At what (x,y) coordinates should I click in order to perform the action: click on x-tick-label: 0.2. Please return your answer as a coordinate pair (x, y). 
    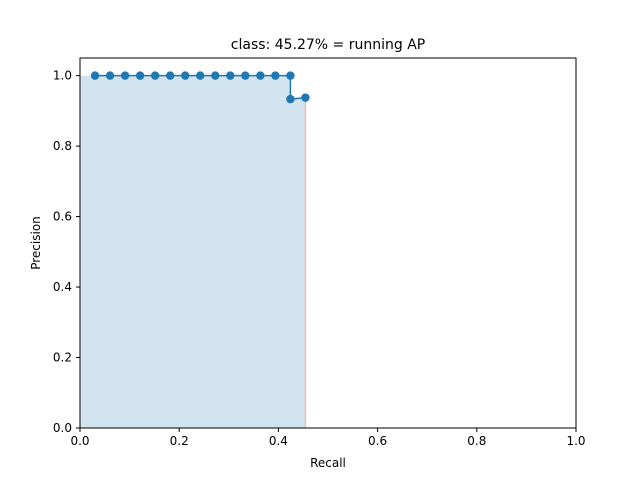
    Looking at the image, I should click on (179, 441).